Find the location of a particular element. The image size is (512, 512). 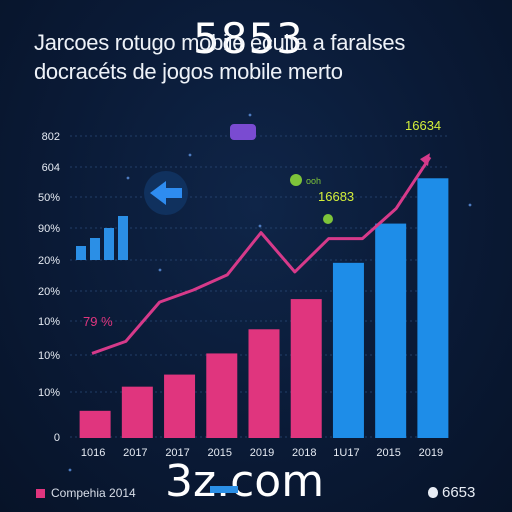

y-tick-label: 90% is located at coordinates (49, 229).